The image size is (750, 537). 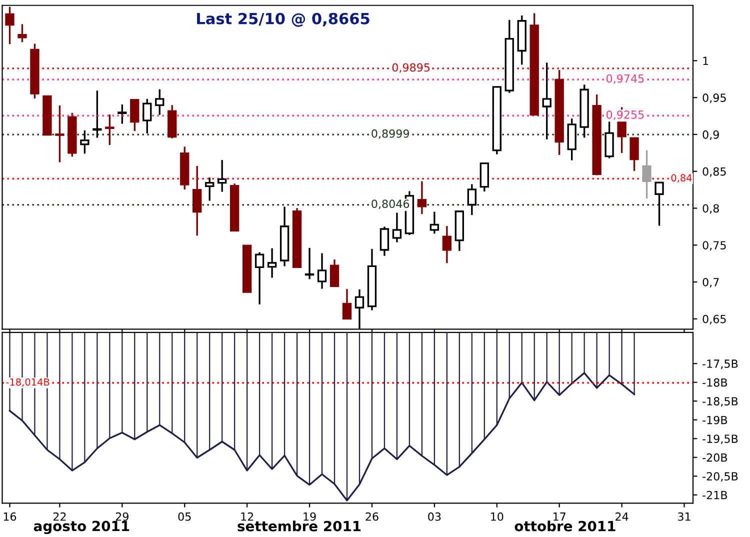 What do you see at coordinates (565, 526) in the screenshot?
I see `text: ottobre 2011` at bounding box center [565, 526].